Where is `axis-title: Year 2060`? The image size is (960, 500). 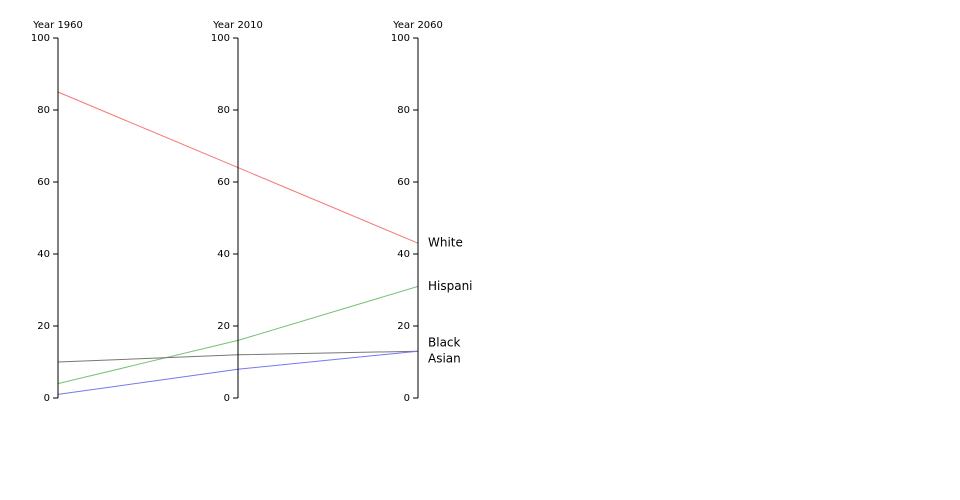
axis-title: Year 2060 is located at coordinates (417, 25).